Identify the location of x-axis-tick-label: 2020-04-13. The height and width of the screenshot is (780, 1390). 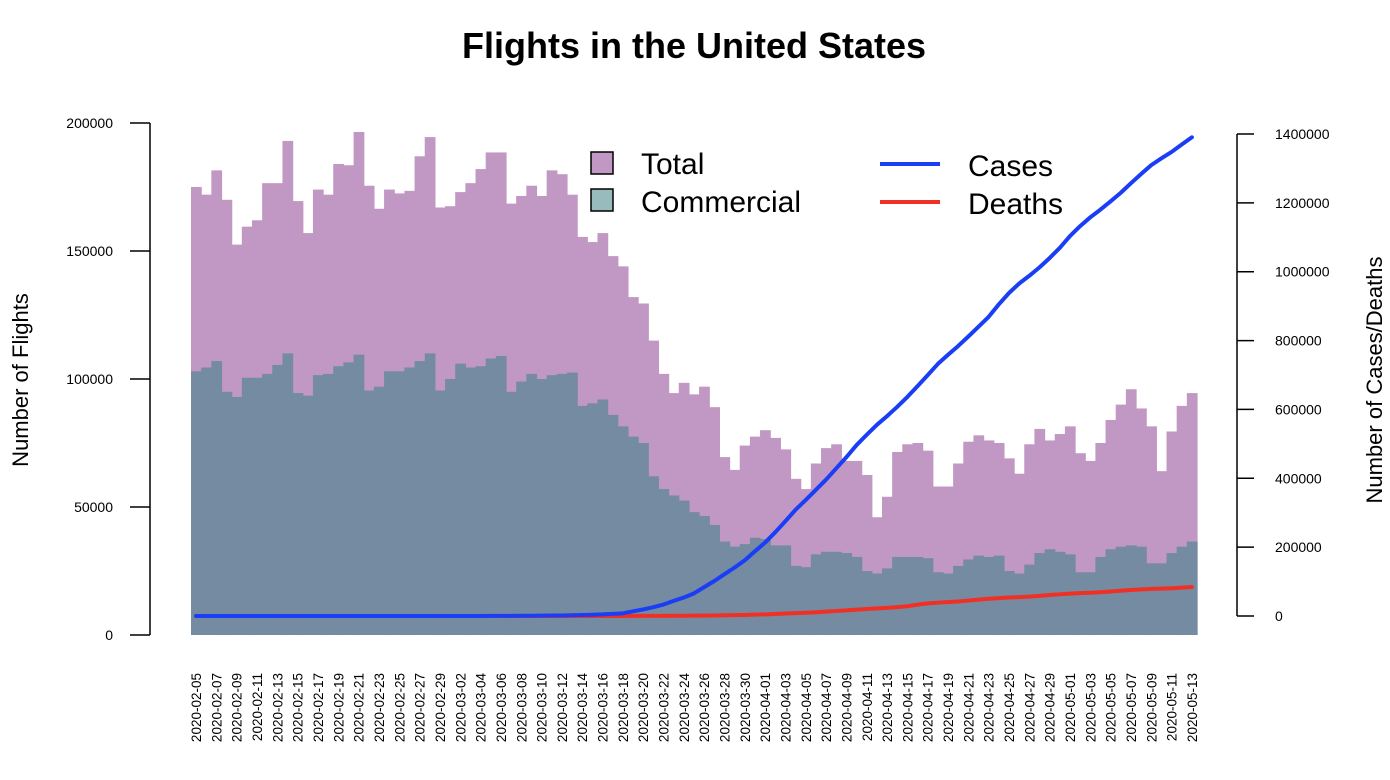
(887, 707).